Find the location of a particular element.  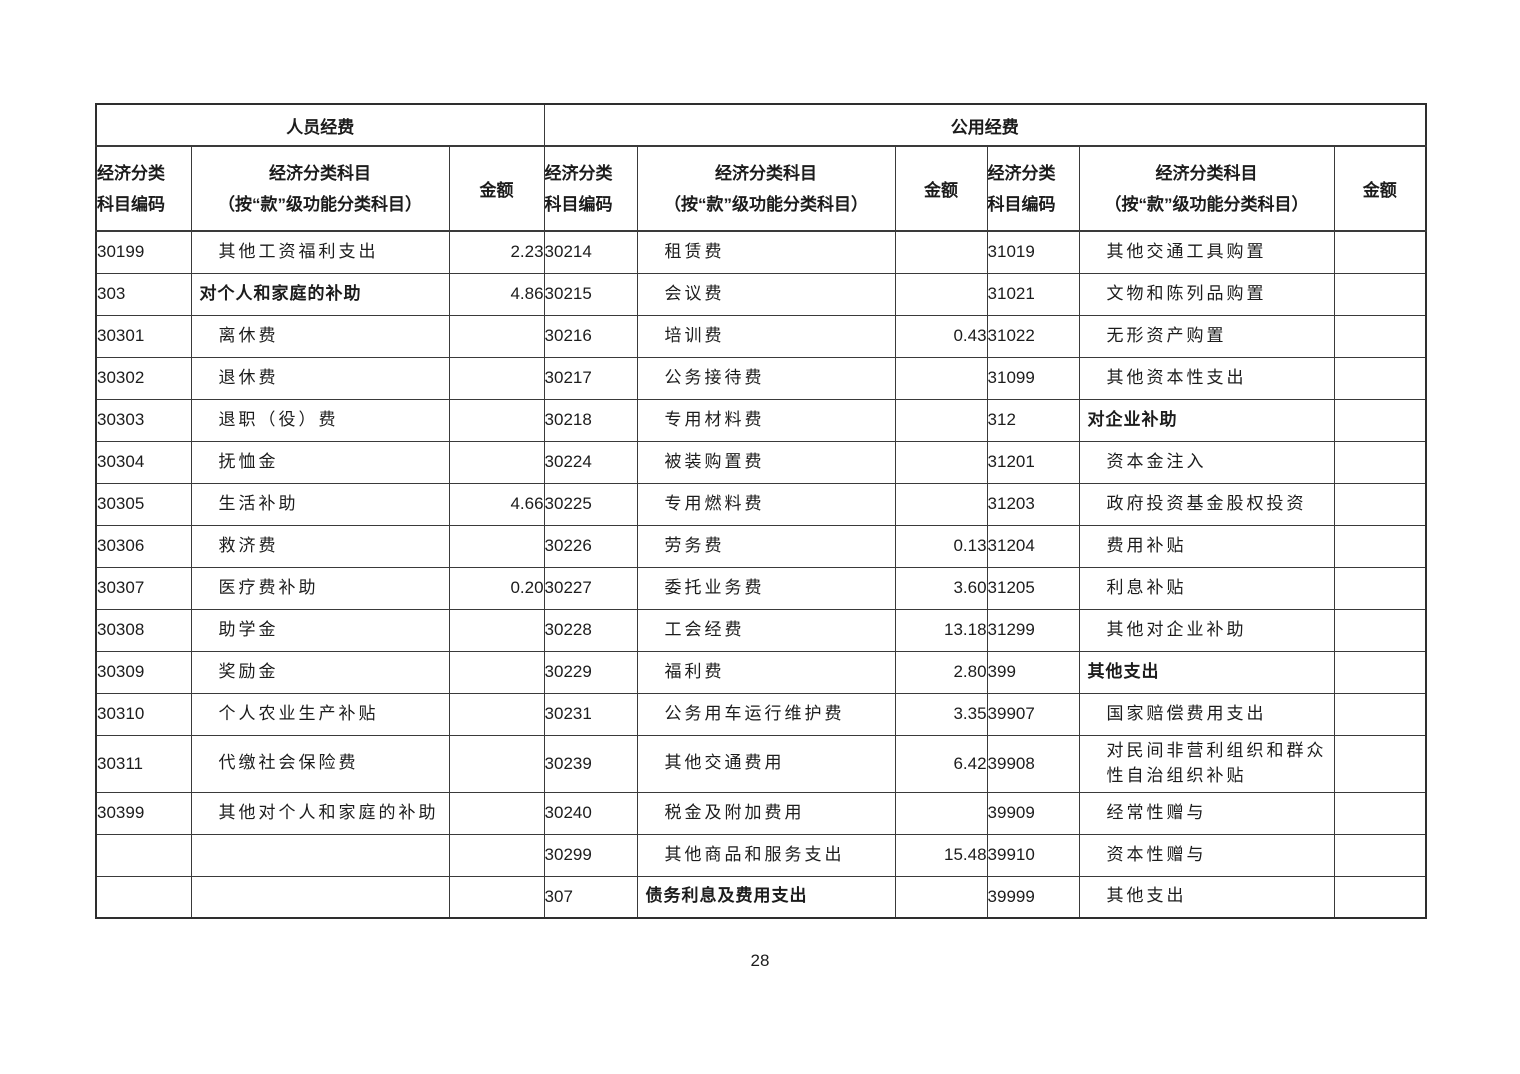

subject-cell: 委托业务费 is located at coordinates (766, 588).